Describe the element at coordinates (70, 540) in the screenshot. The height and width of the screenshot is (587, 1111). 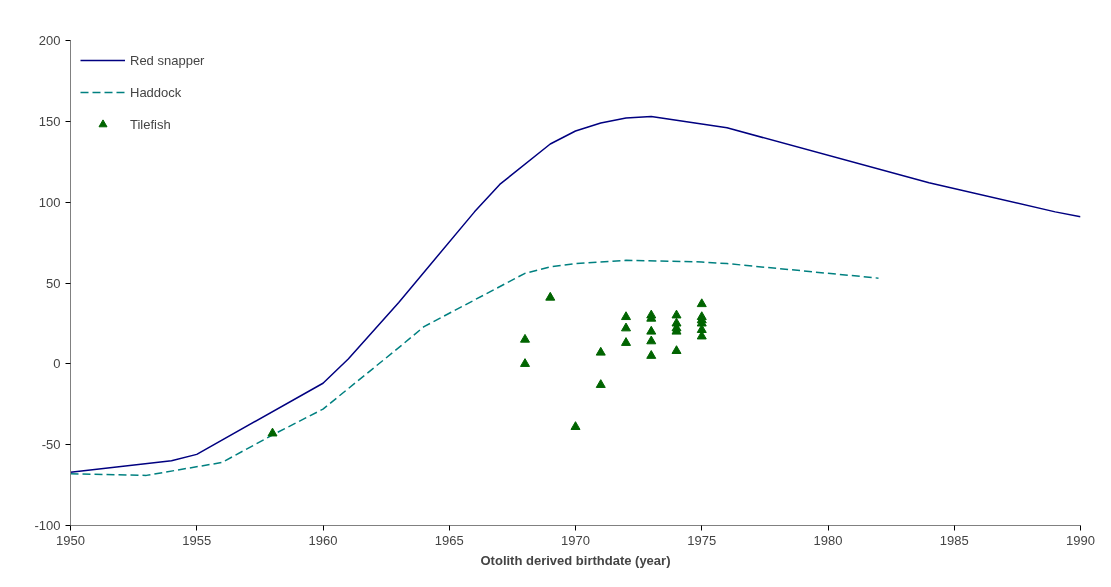
I see `x-tick-label: 1950` at that location.